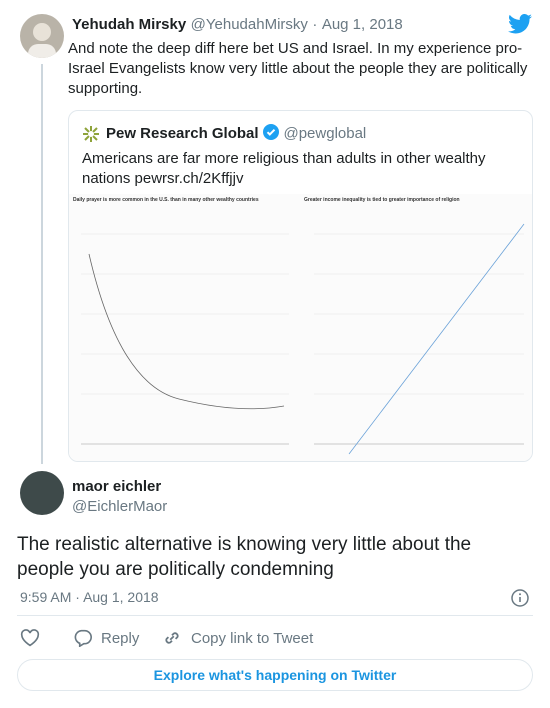 The height and width of the screenshot is (708, 550). Describe the element at coordinates (520, 598) in the screenshot. I see `info-icon` at that location.